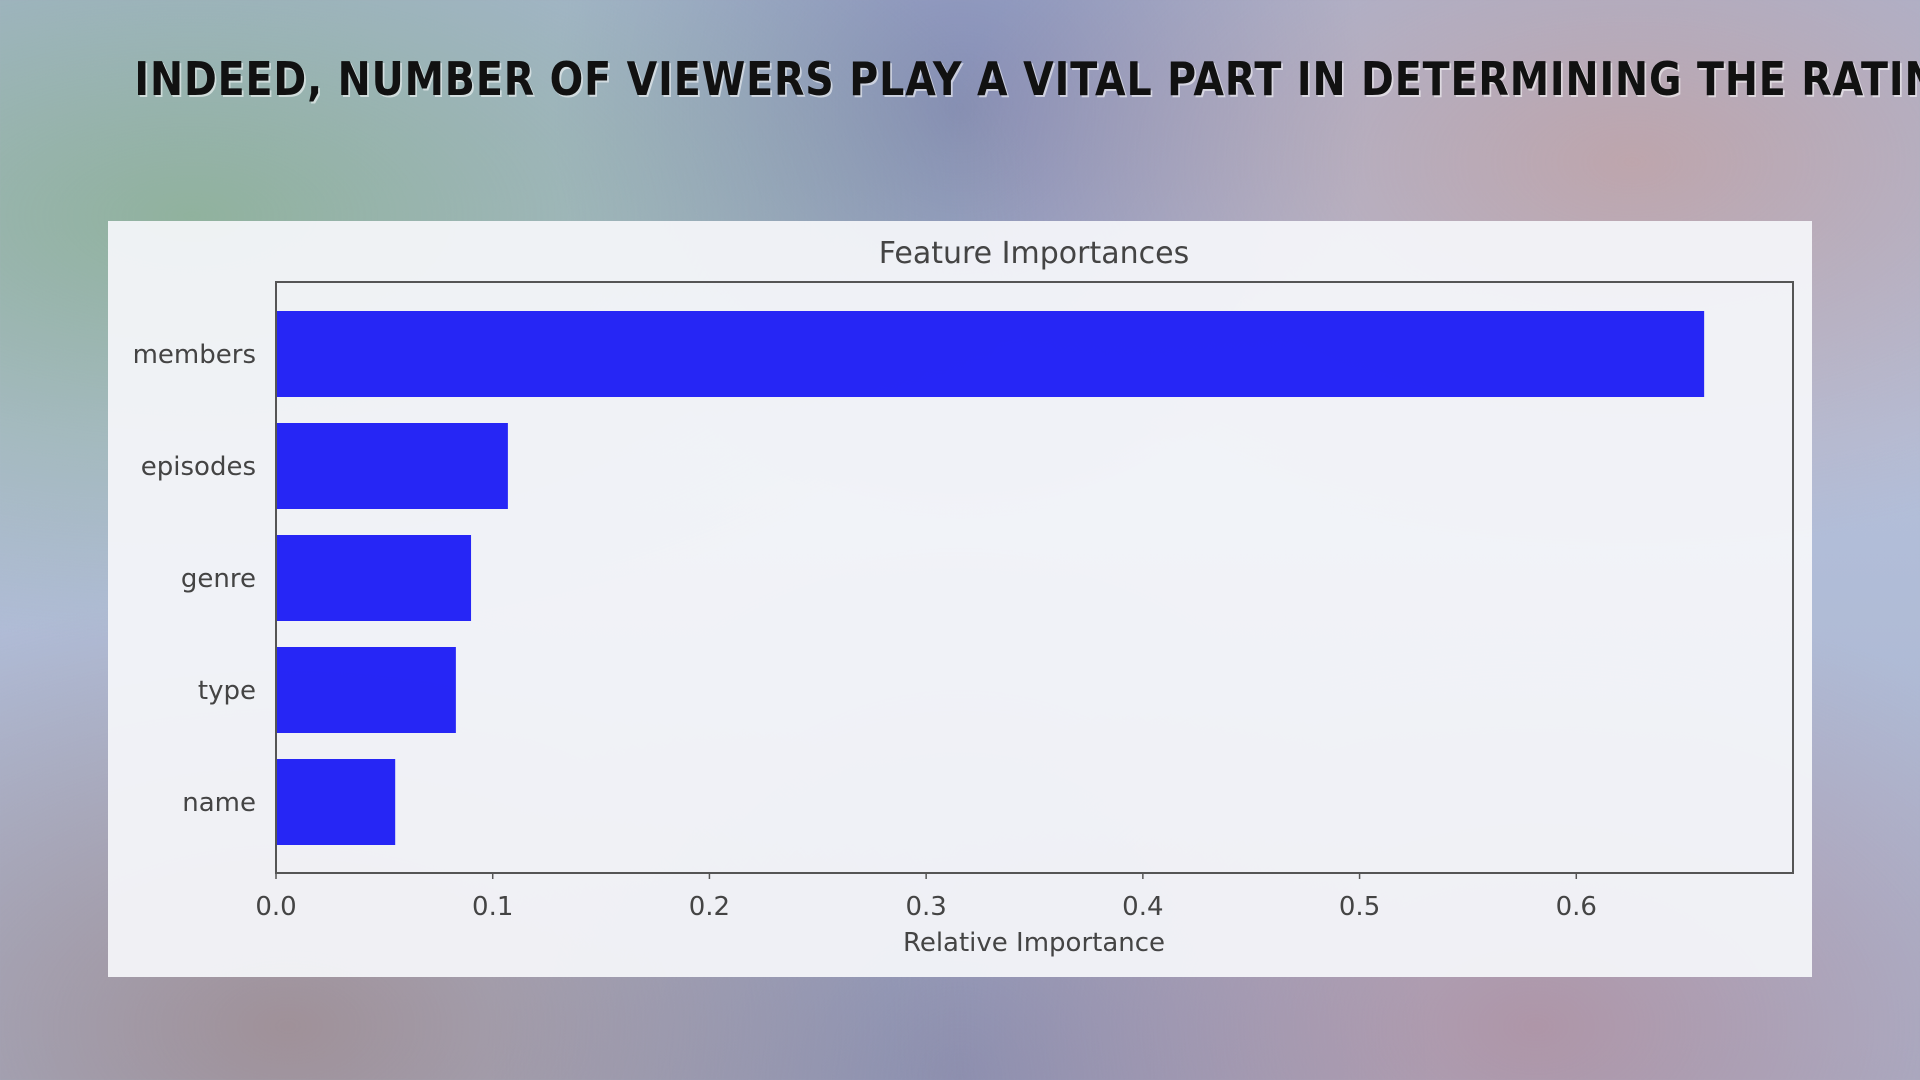  I want to click on y-tick-label-genre: genre, so click(218, 579).